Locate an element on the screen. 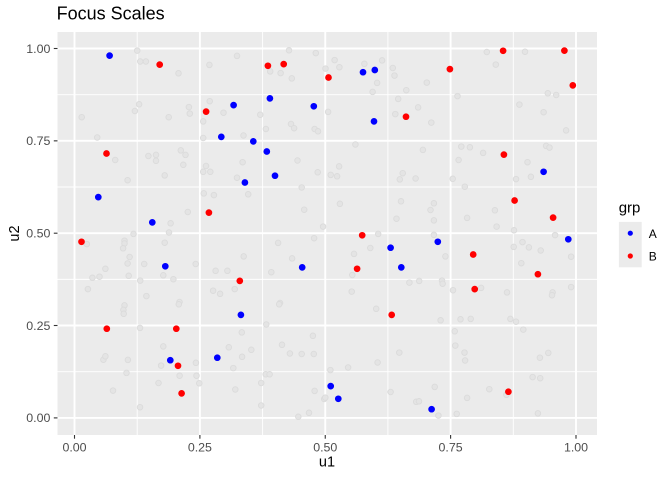 The height and width of the screenshot is (485, 672). svg-text: B is located at coordinates (653, 257).